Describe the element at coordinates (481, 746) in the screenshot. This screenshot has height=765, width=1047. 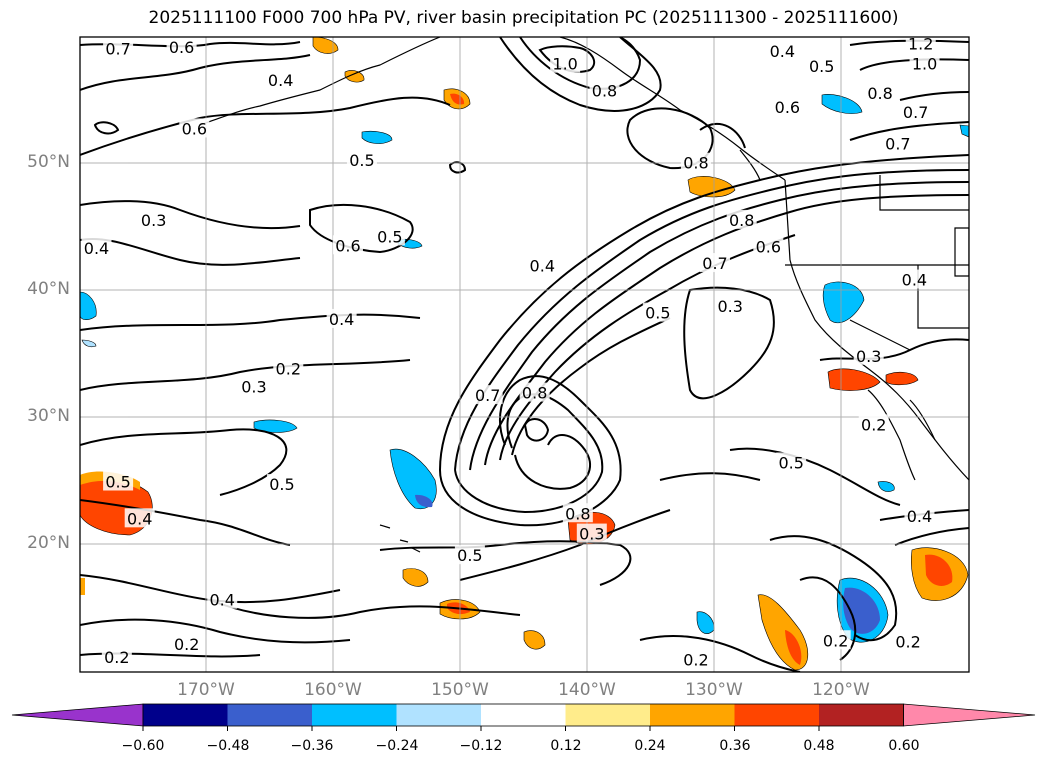
I see `colorbar-tick-label: −0.12` at that location.